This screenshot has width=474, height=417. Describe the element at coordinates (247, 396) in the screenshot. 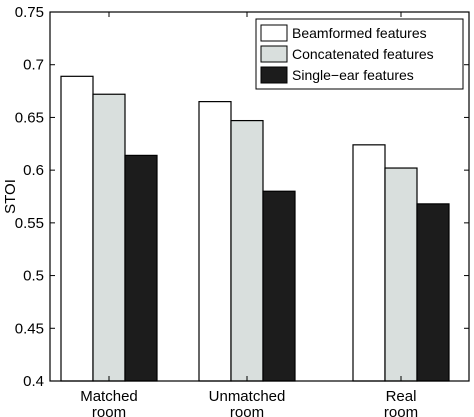

I see `x-tick-label: Unmatched` at that location.